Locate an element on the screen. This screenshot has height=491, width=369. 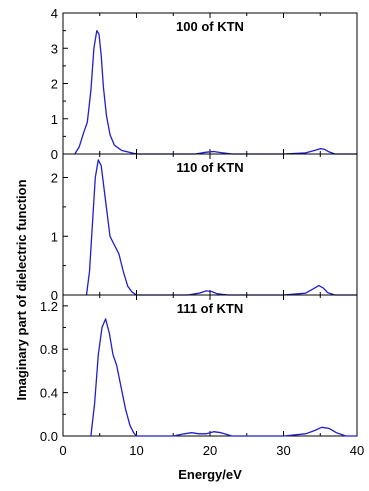
x-axis-title: Energy/eV is located at coordinates (210, 474).